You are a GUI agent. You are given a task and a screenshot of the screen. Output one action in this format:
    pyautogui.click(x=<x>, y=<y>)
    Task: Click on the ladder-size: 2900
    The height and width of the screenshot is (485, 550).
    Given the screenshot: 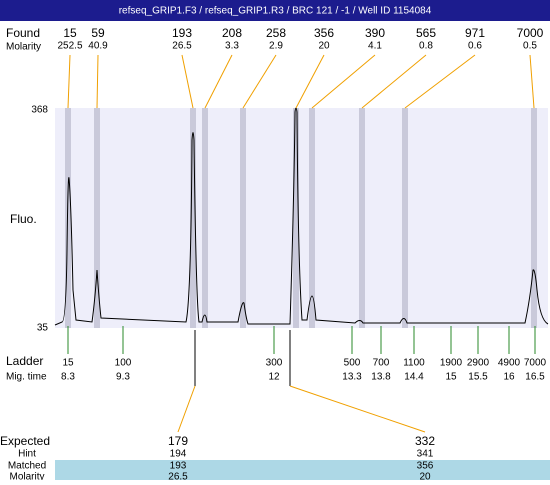 What is the action you would take?
    pyautogui.click(x=478, y=363)
    